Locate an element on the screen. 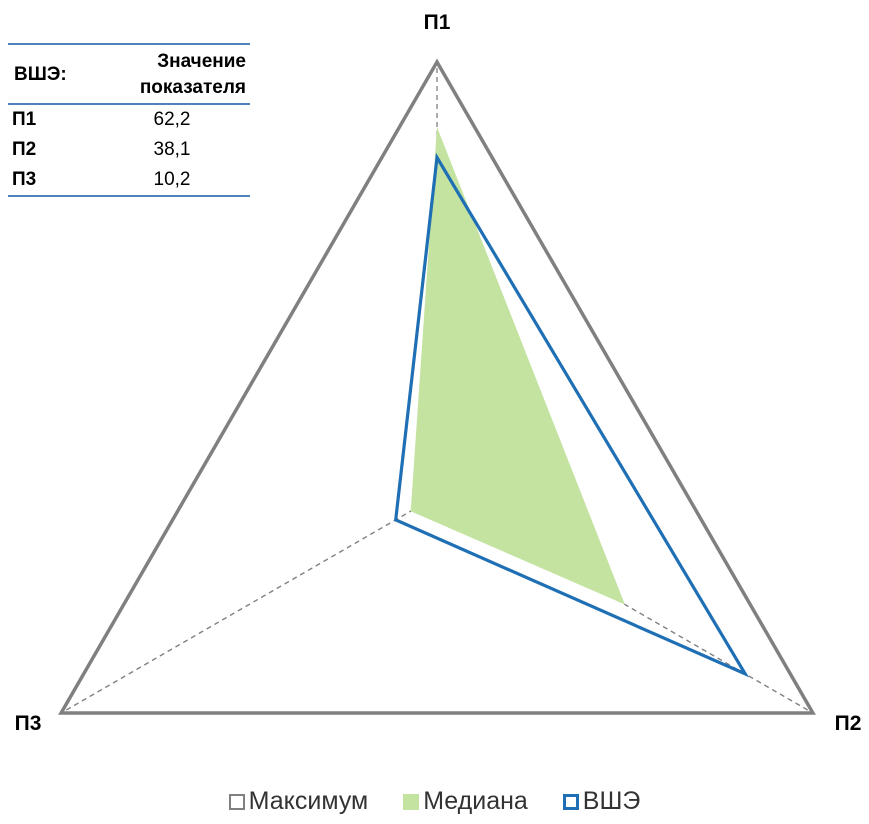 The image size is (869, 824). legend-label-hse: ВШЭ is located at coordinates (611, 800).